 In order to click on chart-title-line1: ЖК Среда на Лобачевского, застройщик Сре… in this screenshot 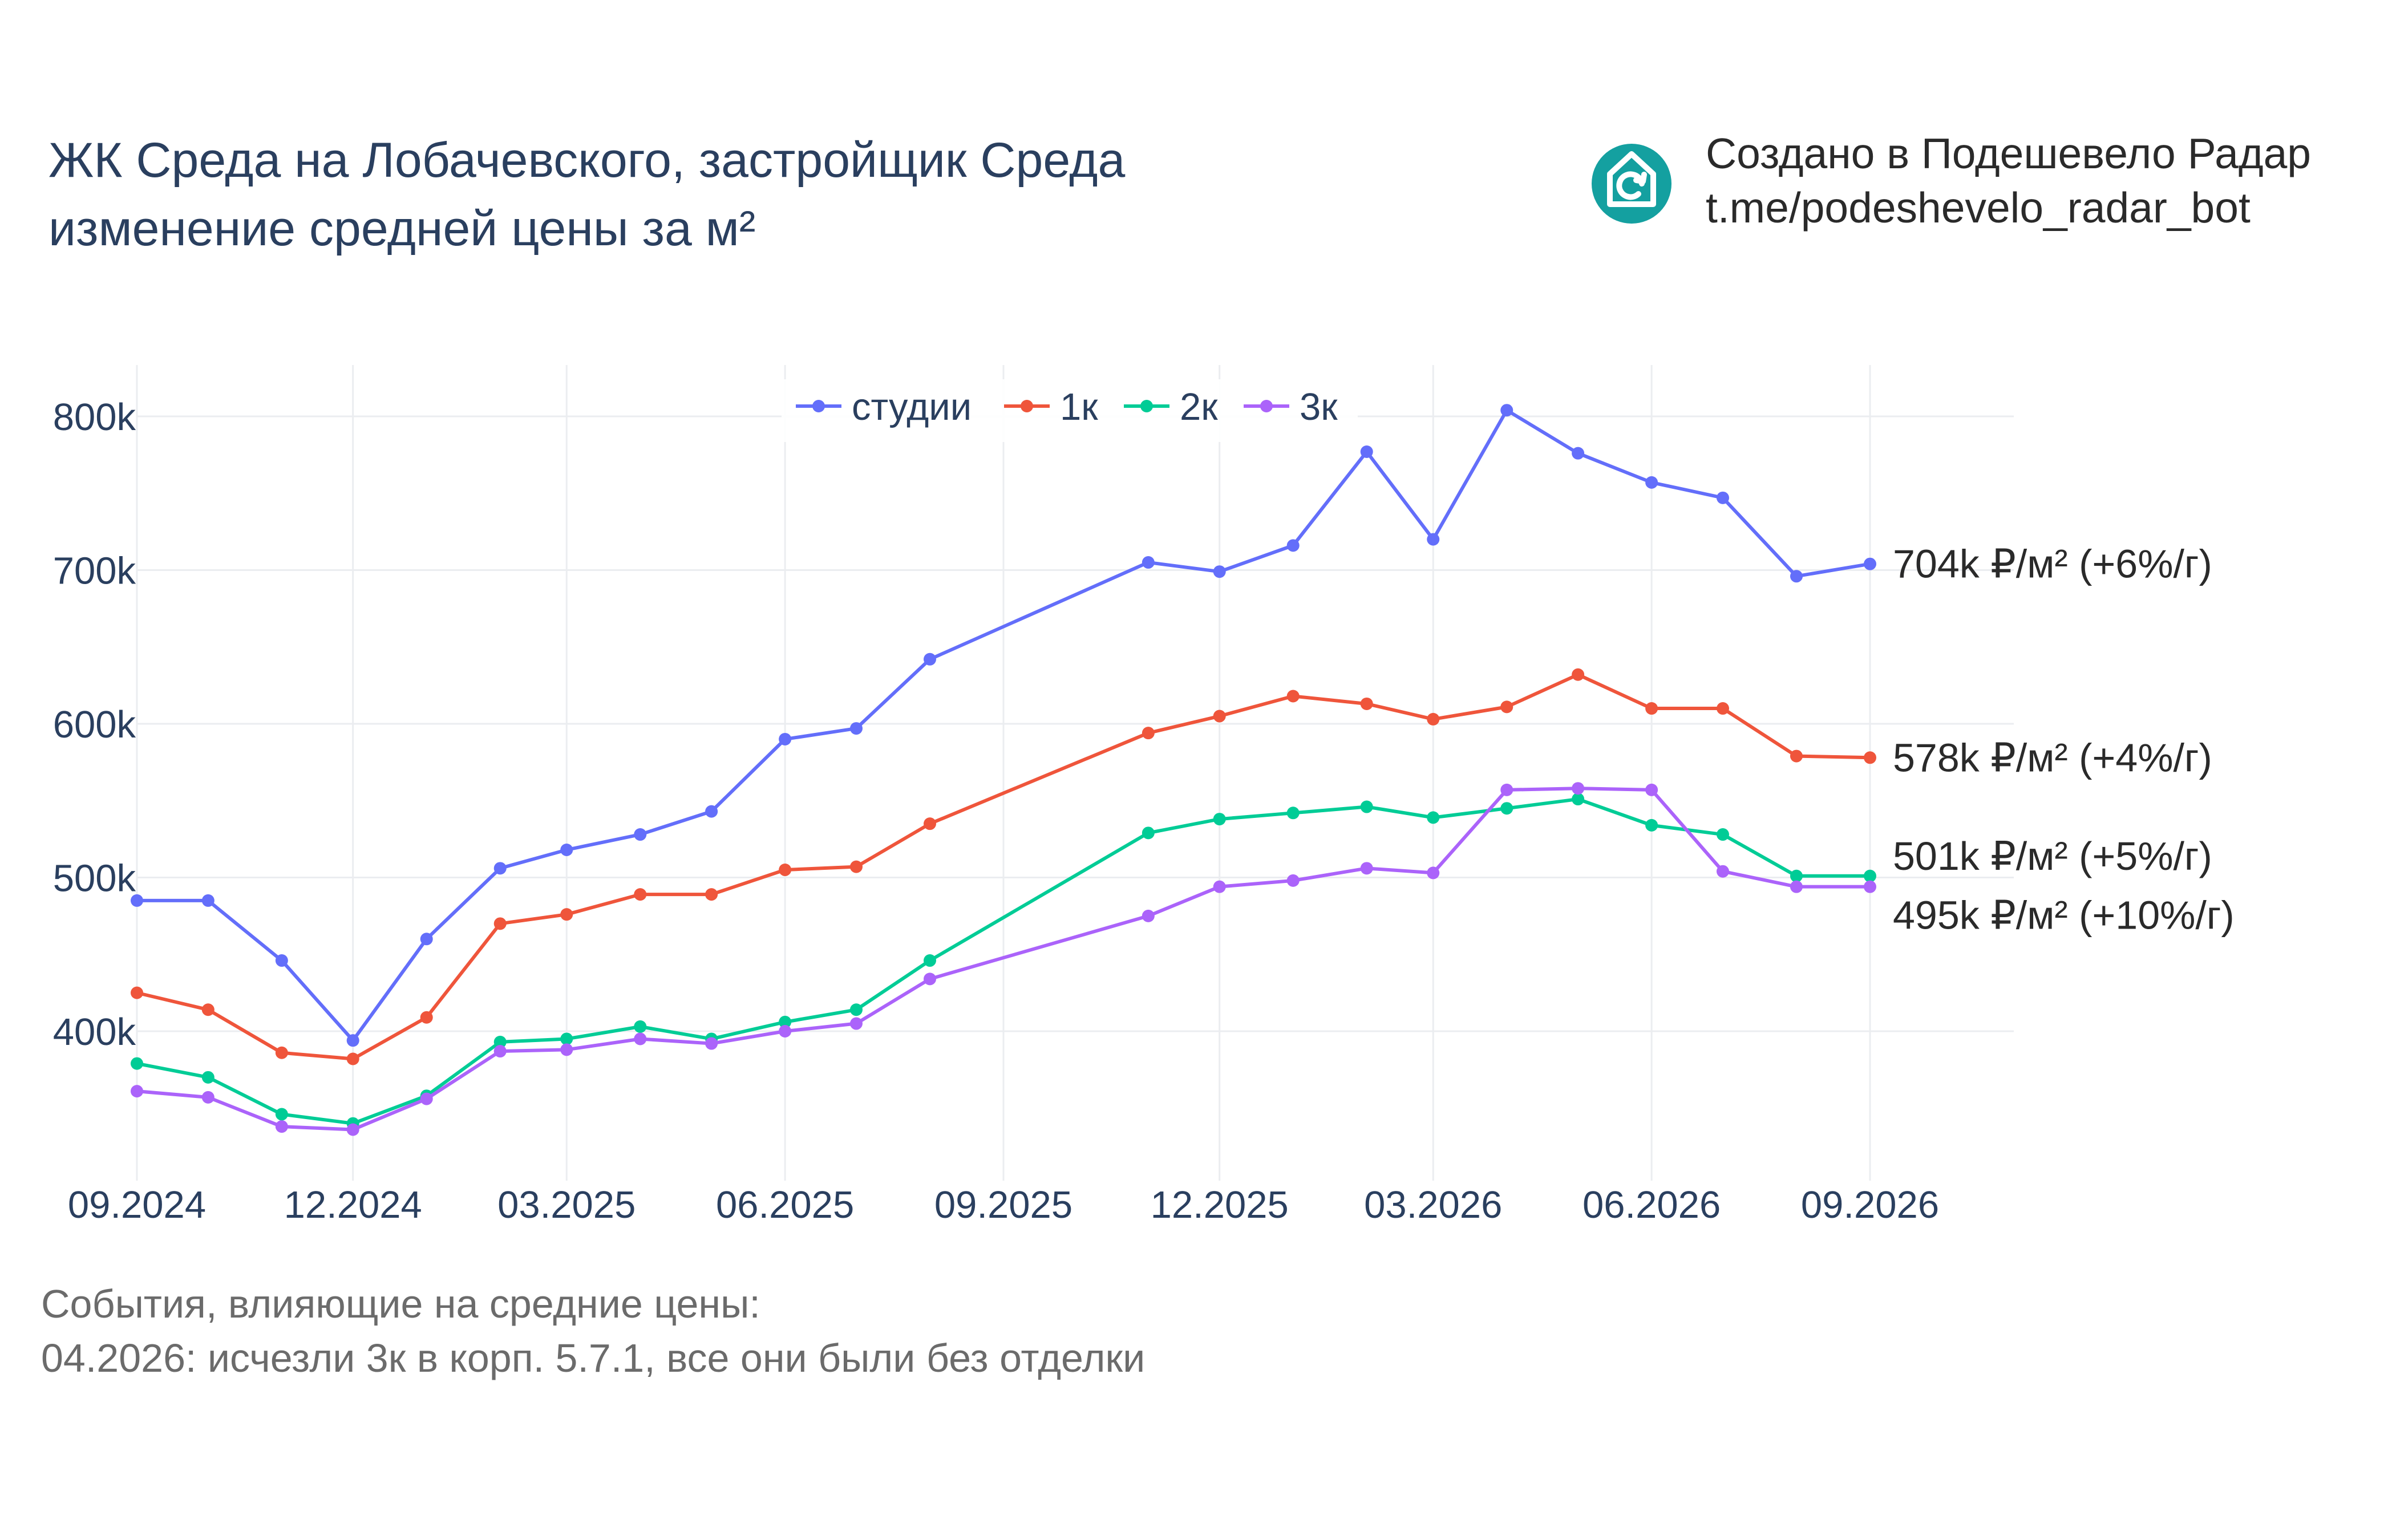, I will do `click(586, 161)`.